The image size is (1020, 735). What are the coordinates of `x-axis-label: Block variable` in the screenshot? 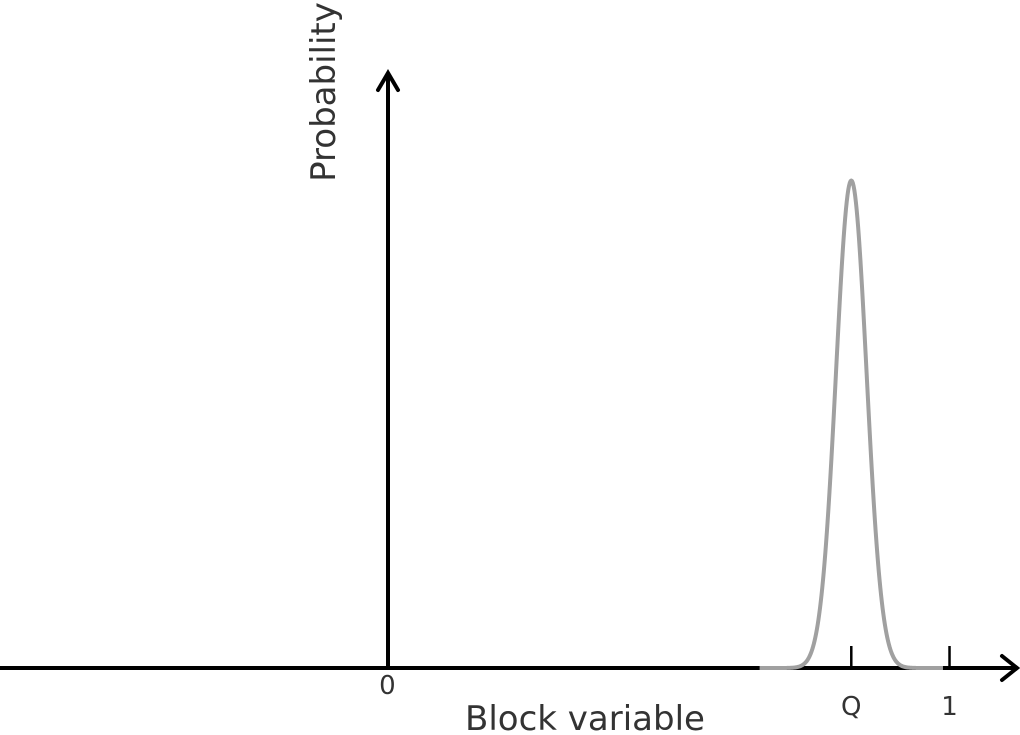 It's located at (585, 717).